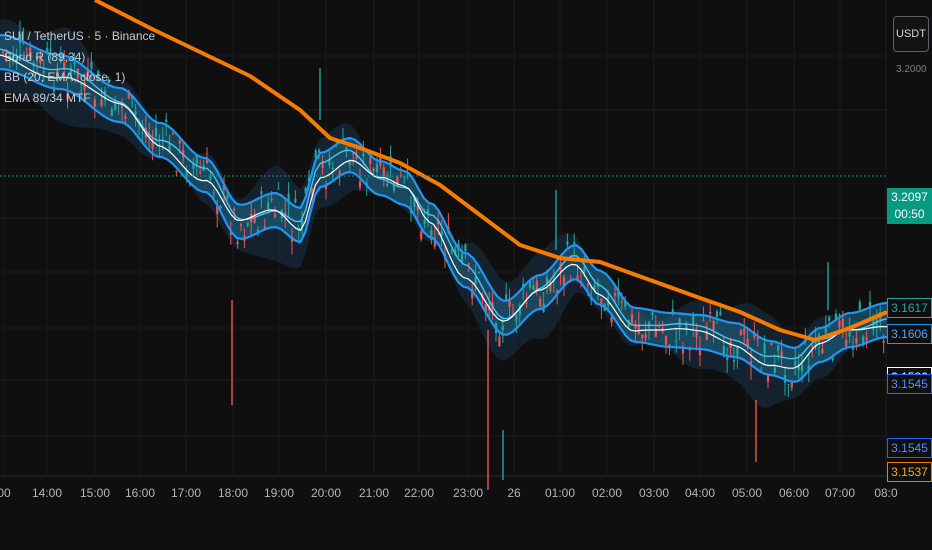 This screenshot has width=932, height=550. What do you see at coordinates (911, 34) in the screenshot?
I see `currency-button: USDT` at bounding box center [911, 34].